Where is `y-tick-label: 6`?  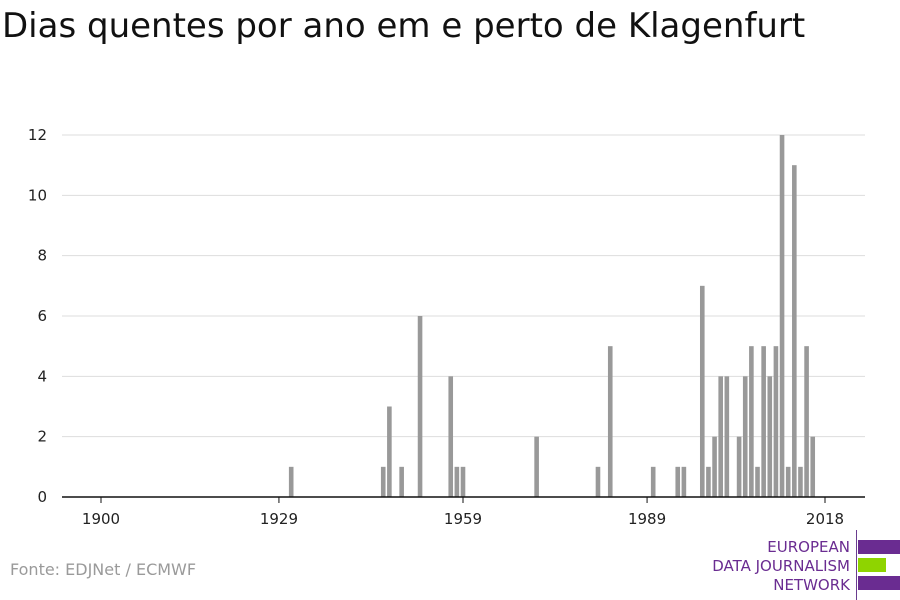
y-tick-label: 6 is located at coordinates (42, 316).